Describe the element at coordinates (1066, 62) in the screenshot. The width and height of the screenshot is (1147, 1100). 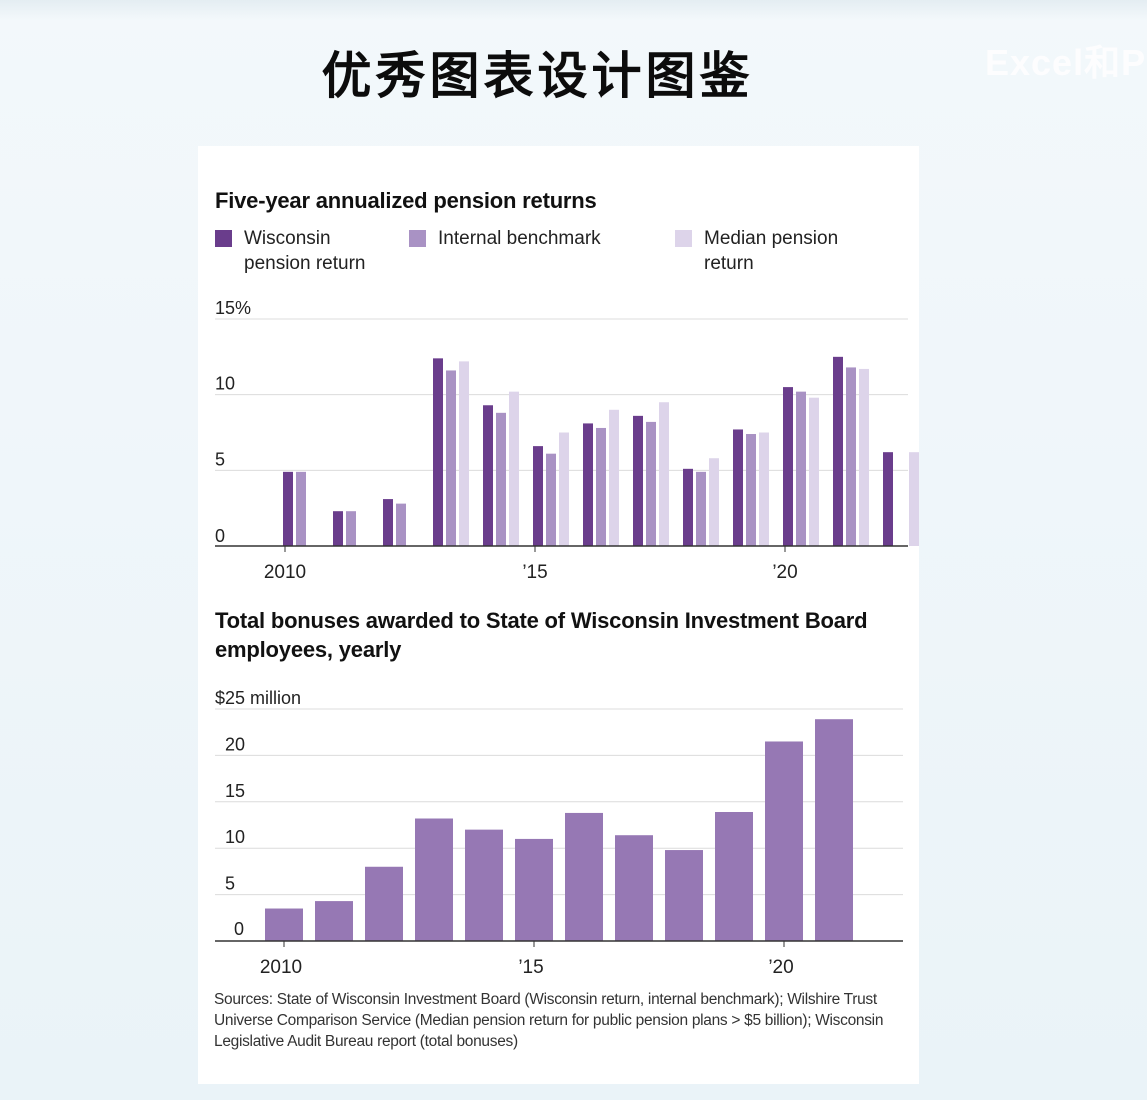
I see `watermark: Excel和P` at that location.